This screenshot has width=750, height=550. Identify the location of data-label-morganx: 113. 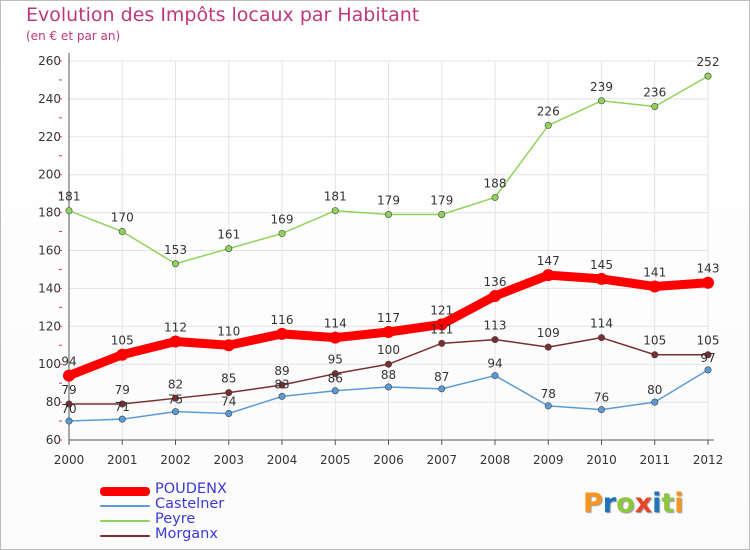
(495, 326).